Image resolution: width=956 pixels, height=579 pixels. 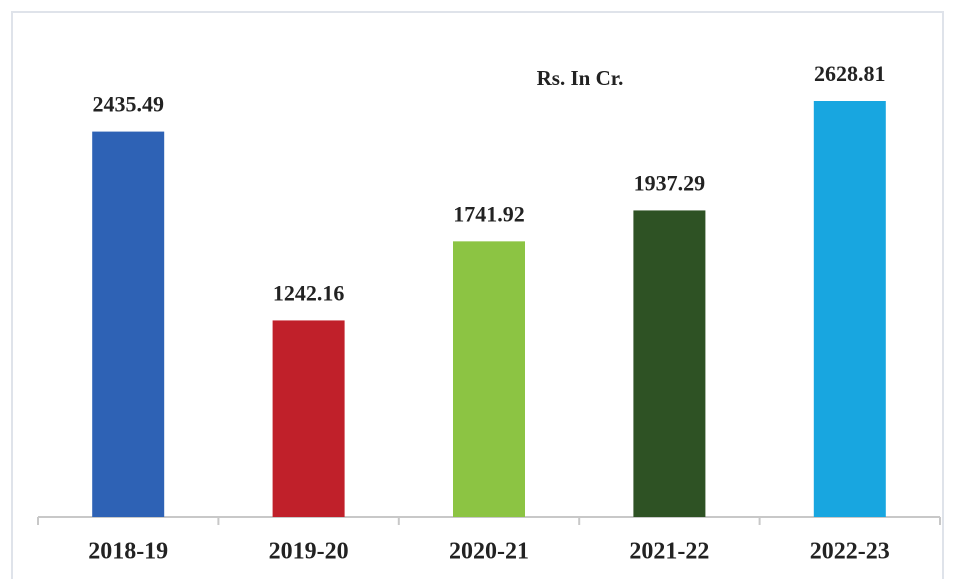 What do you see at coordinates (309, 292) in the screenshot?
I see `value-label: 1242.16` at bounding box center [309, 292].